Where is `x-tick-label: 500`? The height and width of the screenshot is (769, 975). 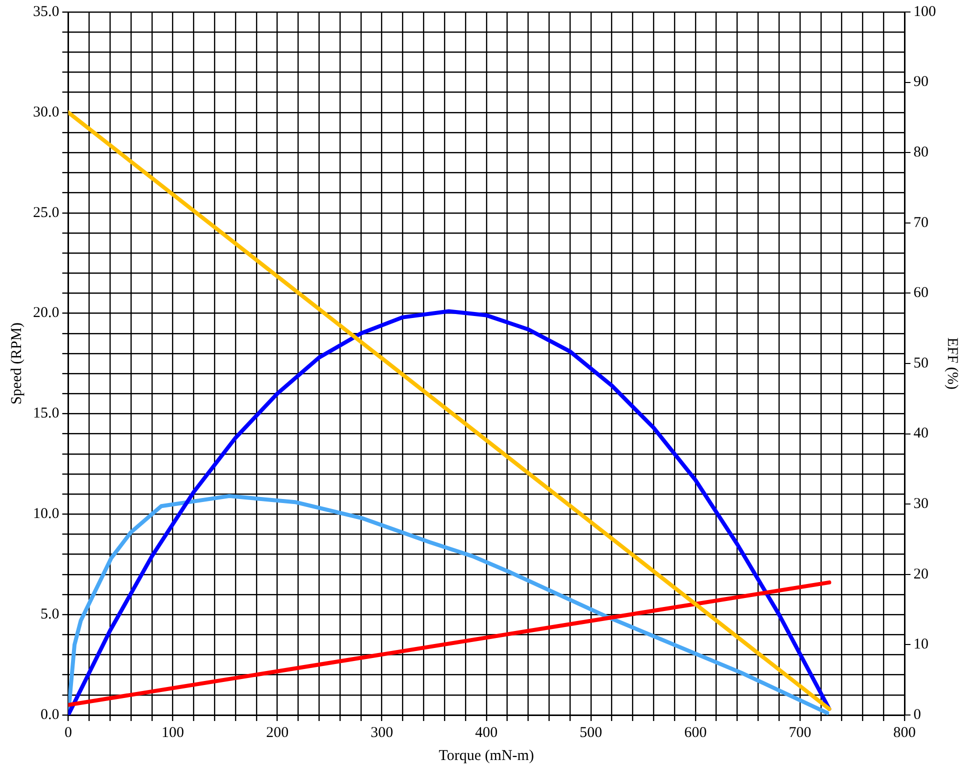
x-tick-label: 500 is located at coordinates (591, 732).